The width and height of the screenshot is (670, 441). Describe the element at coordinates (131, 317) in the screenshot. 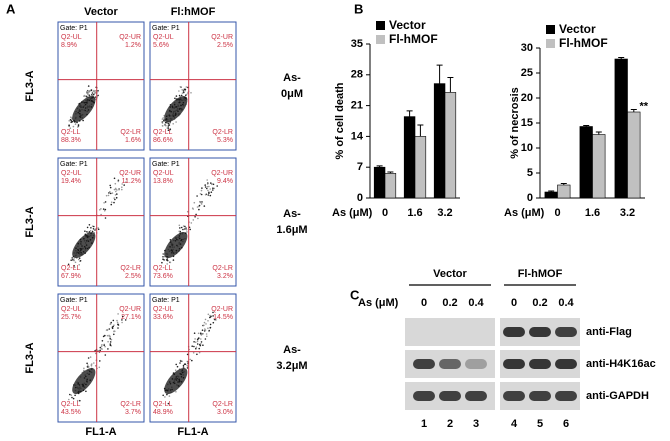

I see `quadrant-value: 27.1%` at that location.